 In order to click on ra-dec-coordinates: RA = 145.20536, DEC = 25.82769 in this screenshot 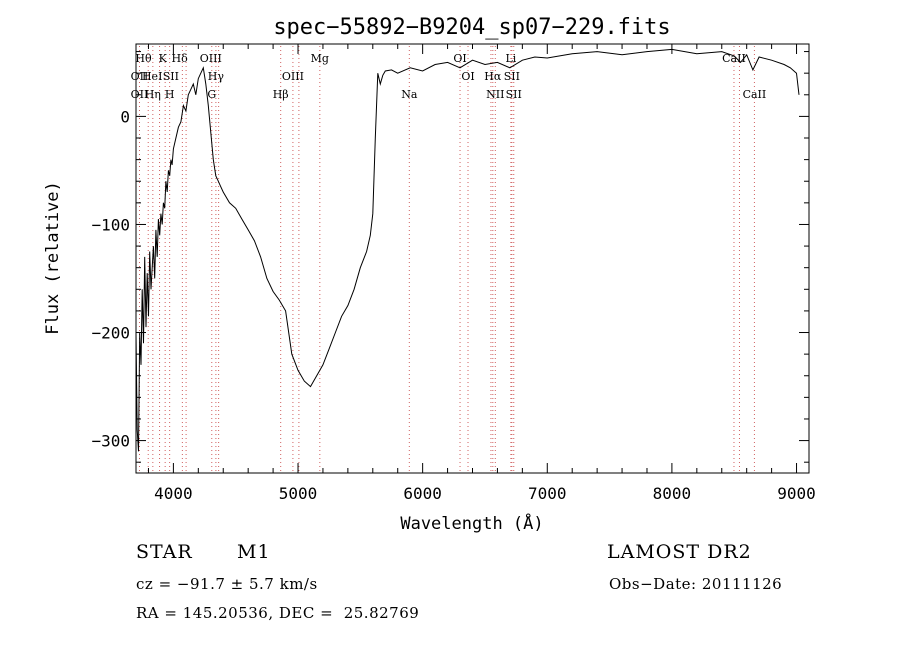, I will do `click(278, 613)`.